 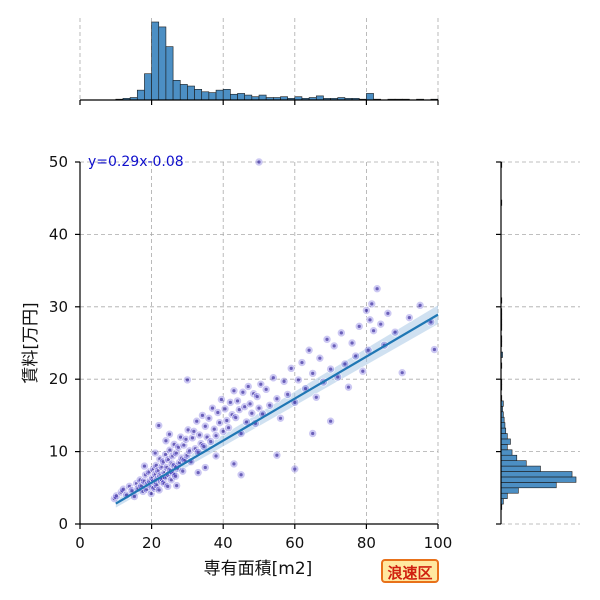 I want to click on y-tick-label: 30, so click(x=58, y=307).